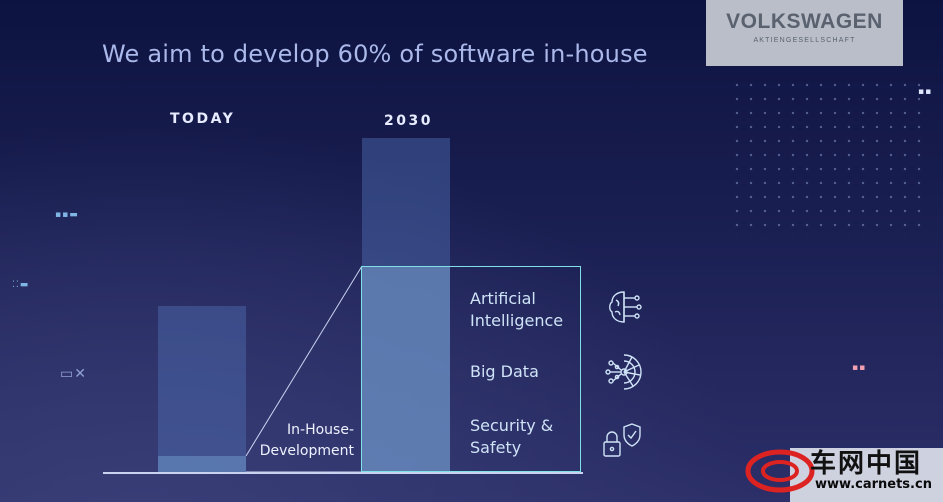 The image size is (943, 502). Describe the element at coordinates (624, 307) in the screenshot. I see `brain-circuit-icon` at that location.